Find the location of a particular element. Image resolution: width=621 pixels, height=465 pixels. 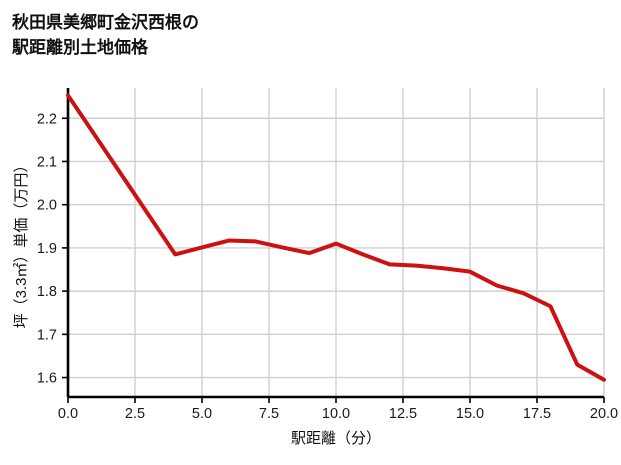

x-tick-label: 15.0 is located at coordinates (470, 414).